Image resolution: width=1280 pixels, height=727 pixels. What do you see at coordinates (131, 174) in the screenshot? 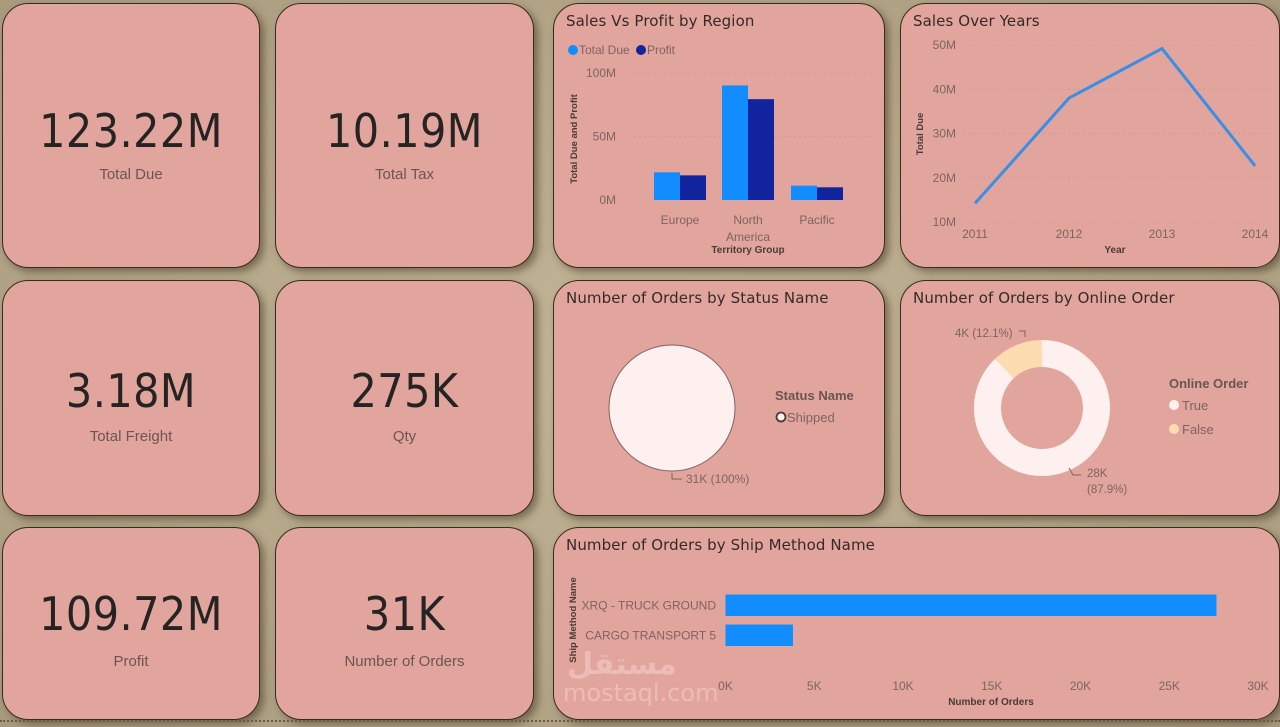
I see `kpi-label: Total Due` at bounding box center [131, 174].